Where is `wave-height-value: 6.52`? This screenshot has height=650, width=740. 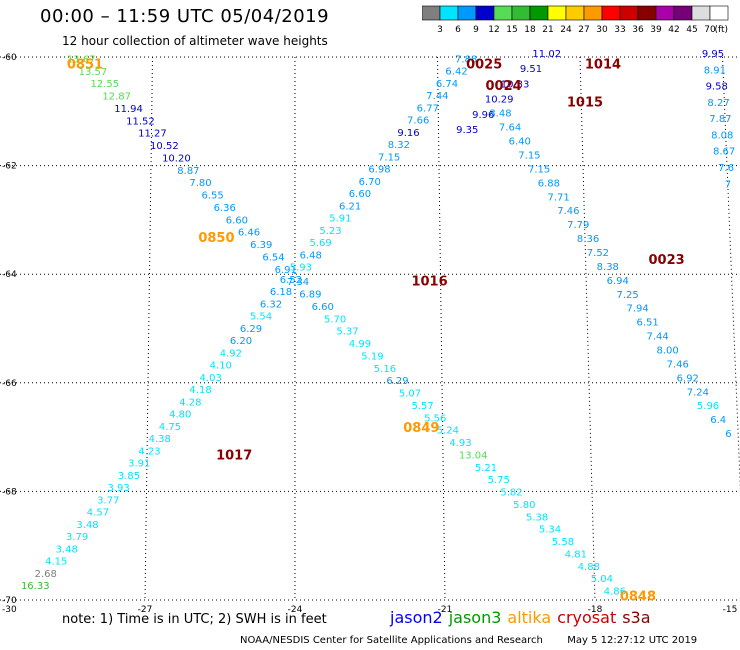
wave-height-value: 6.52 is located at coordinates (291, 280).